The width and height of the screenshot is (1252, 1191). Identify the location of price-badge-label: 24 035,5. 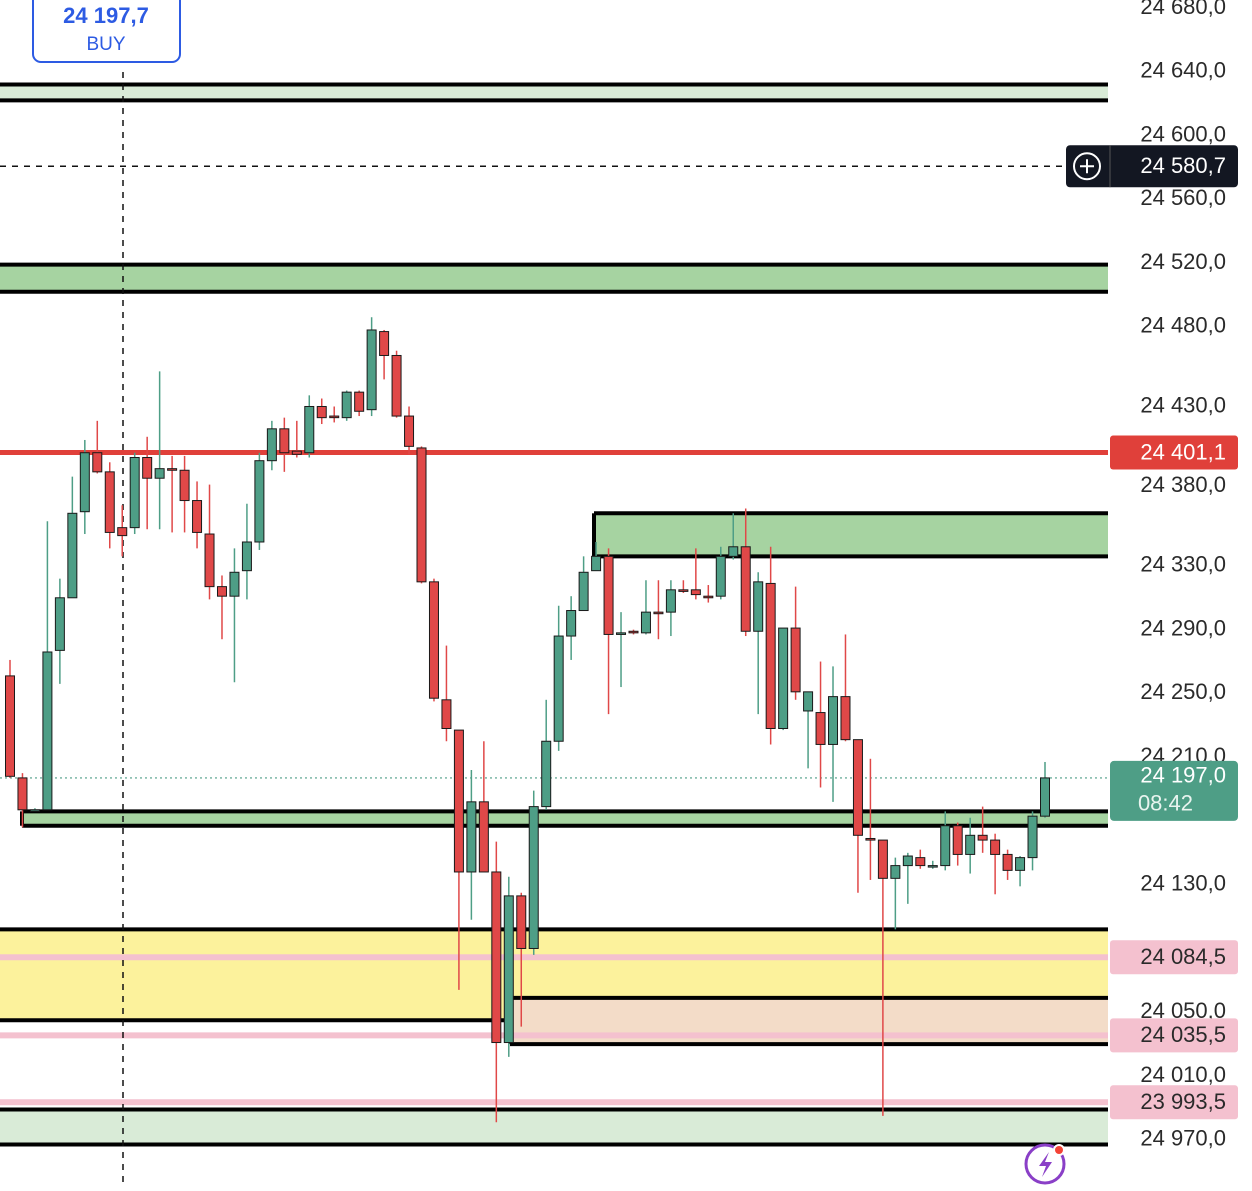
(1183, 1034).